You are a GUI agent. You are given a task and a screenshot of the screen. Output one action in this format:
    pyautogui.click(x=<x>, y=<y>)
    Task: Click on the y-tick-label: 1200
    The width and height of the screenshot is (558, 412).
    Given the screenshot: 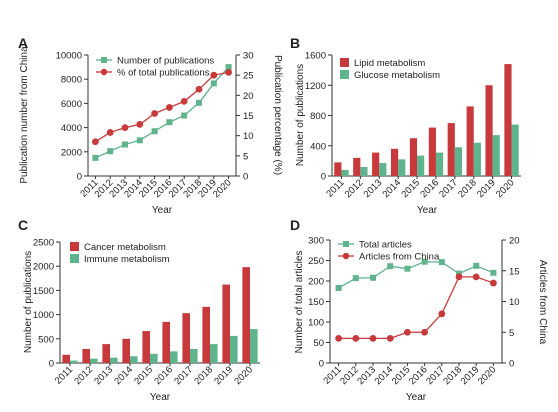 What is the action you would take?
    pyautogui.click(x=315, y=86)
    